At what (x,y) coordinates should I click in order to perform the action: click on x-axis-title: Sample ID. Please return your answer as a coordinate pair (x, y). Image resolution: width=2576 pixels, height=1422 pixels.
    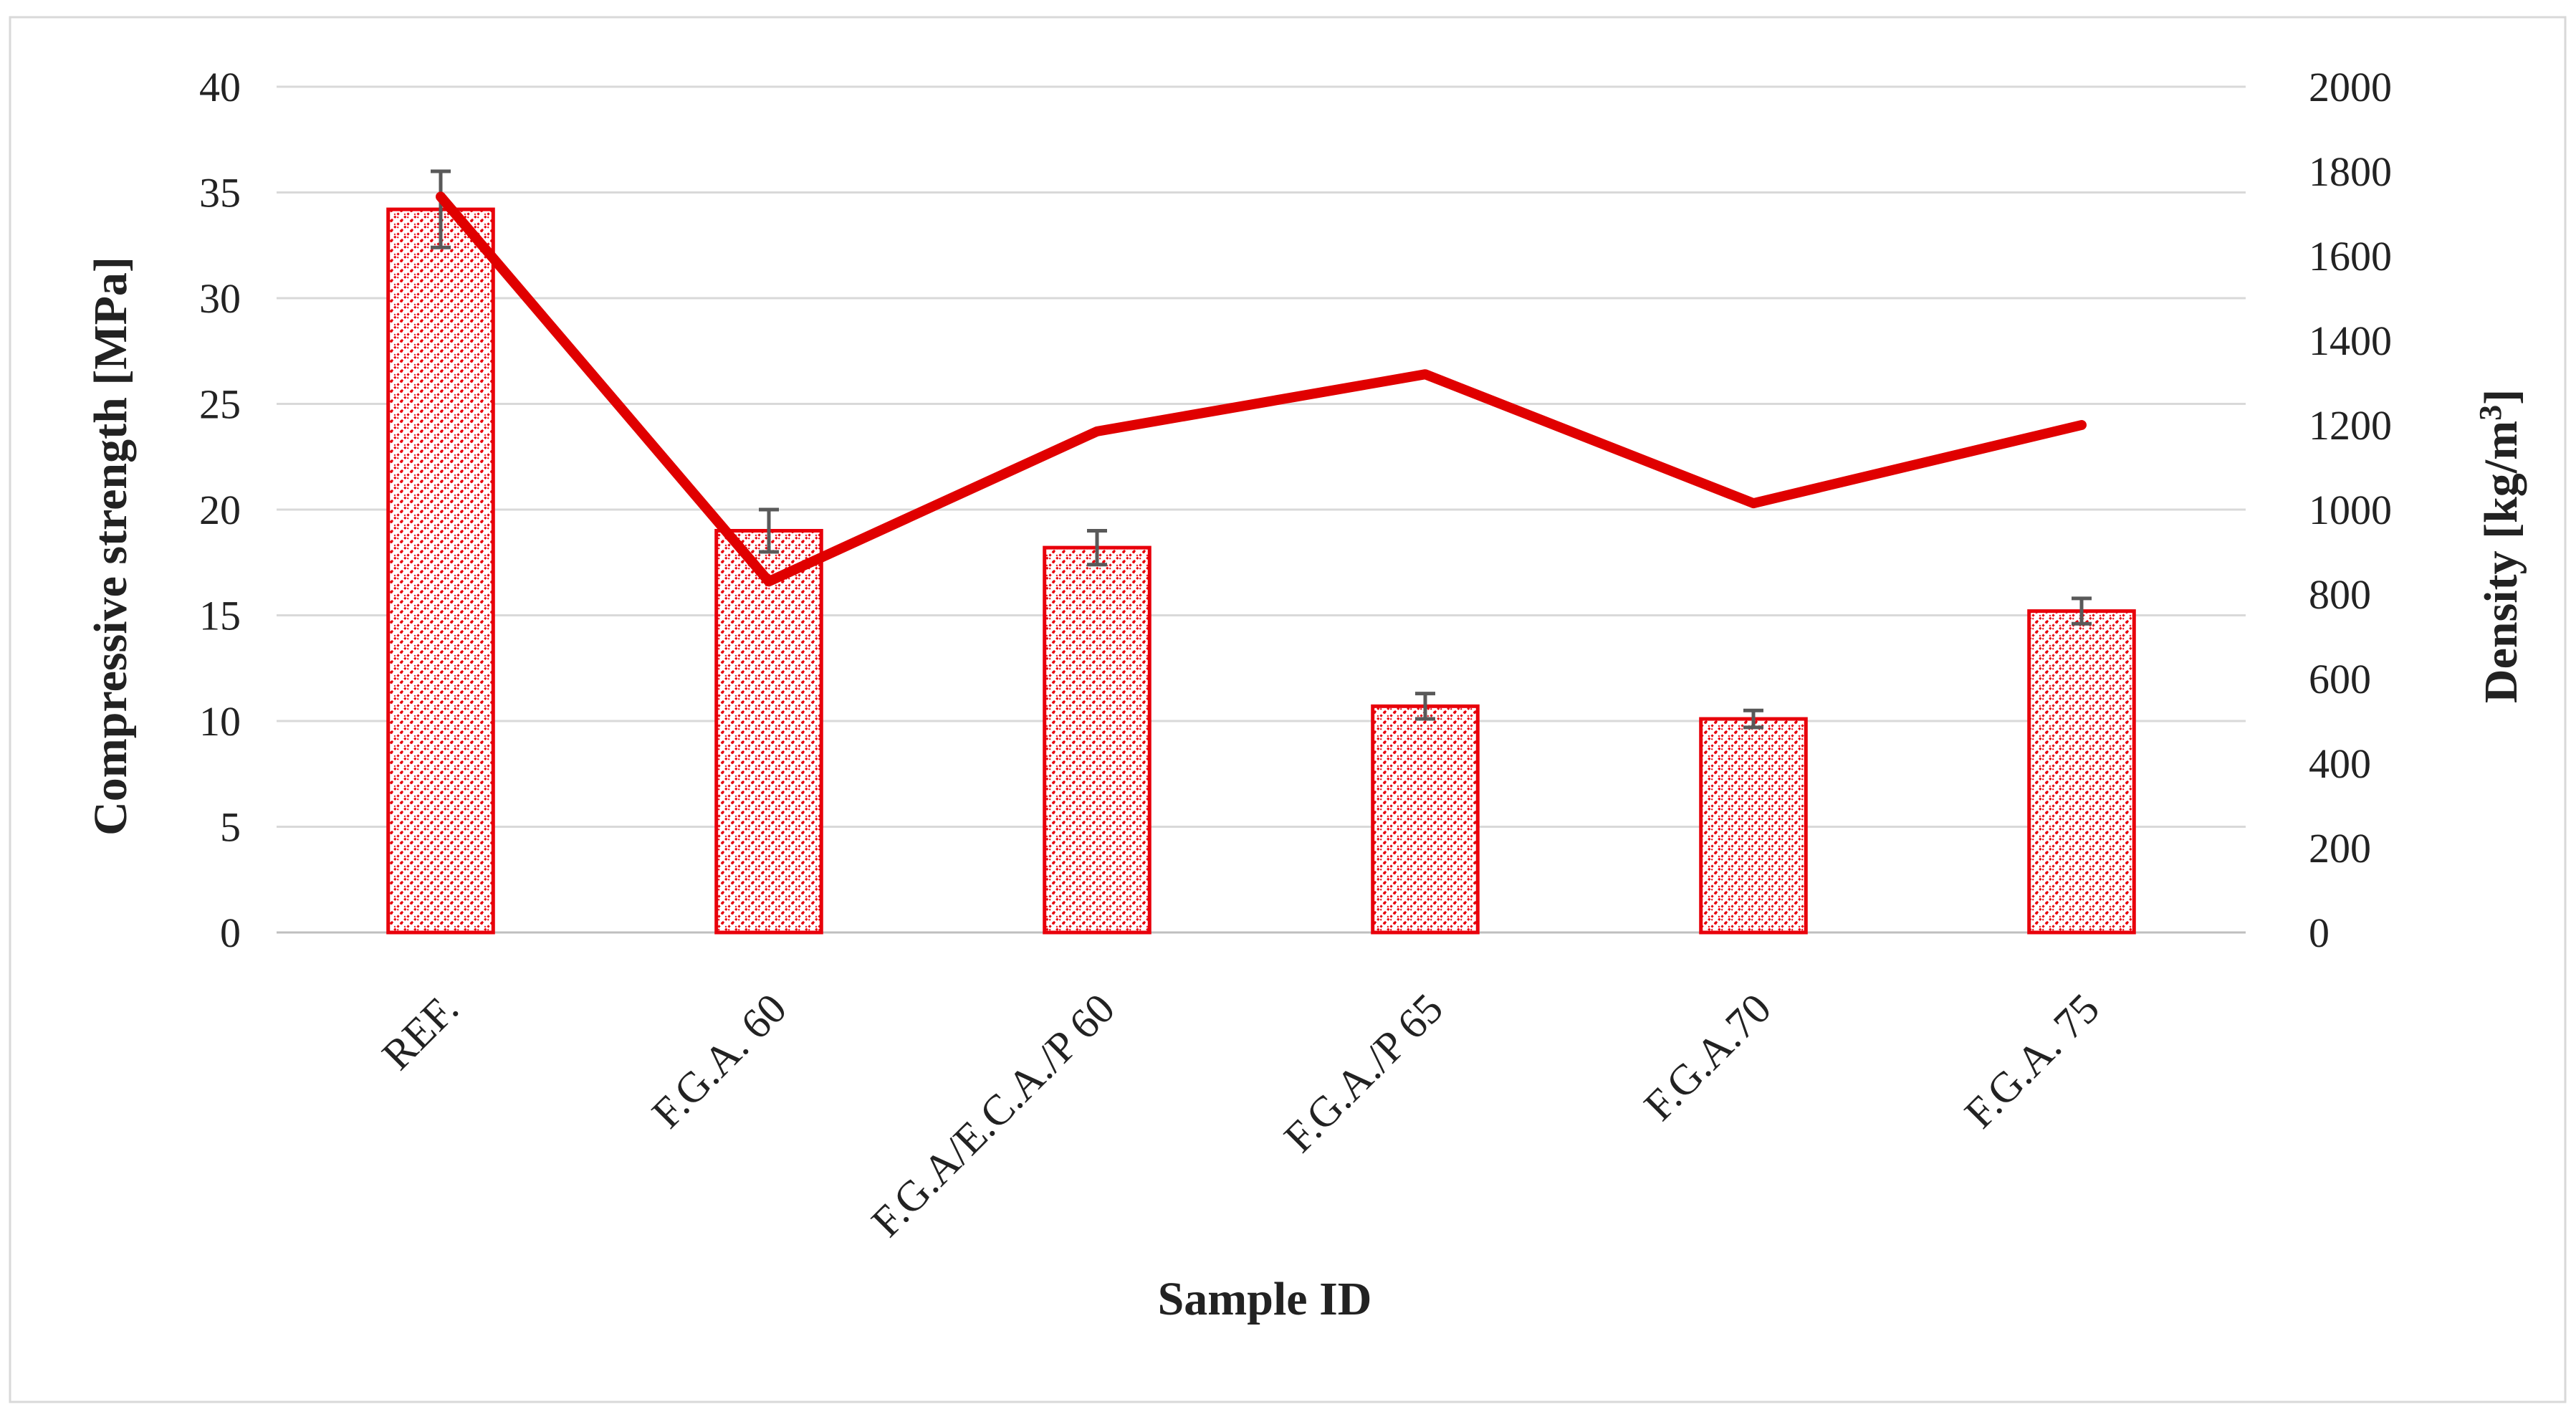
    Looking at the image, I should click on (1265, 1299).